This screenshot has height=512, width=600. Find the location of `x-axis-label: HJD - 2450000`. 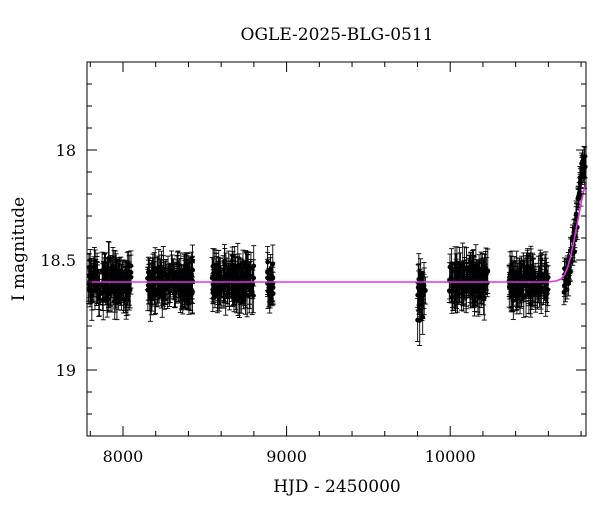

x-axis-label: HJD - 2450000 is located at coordinates (337, 487).